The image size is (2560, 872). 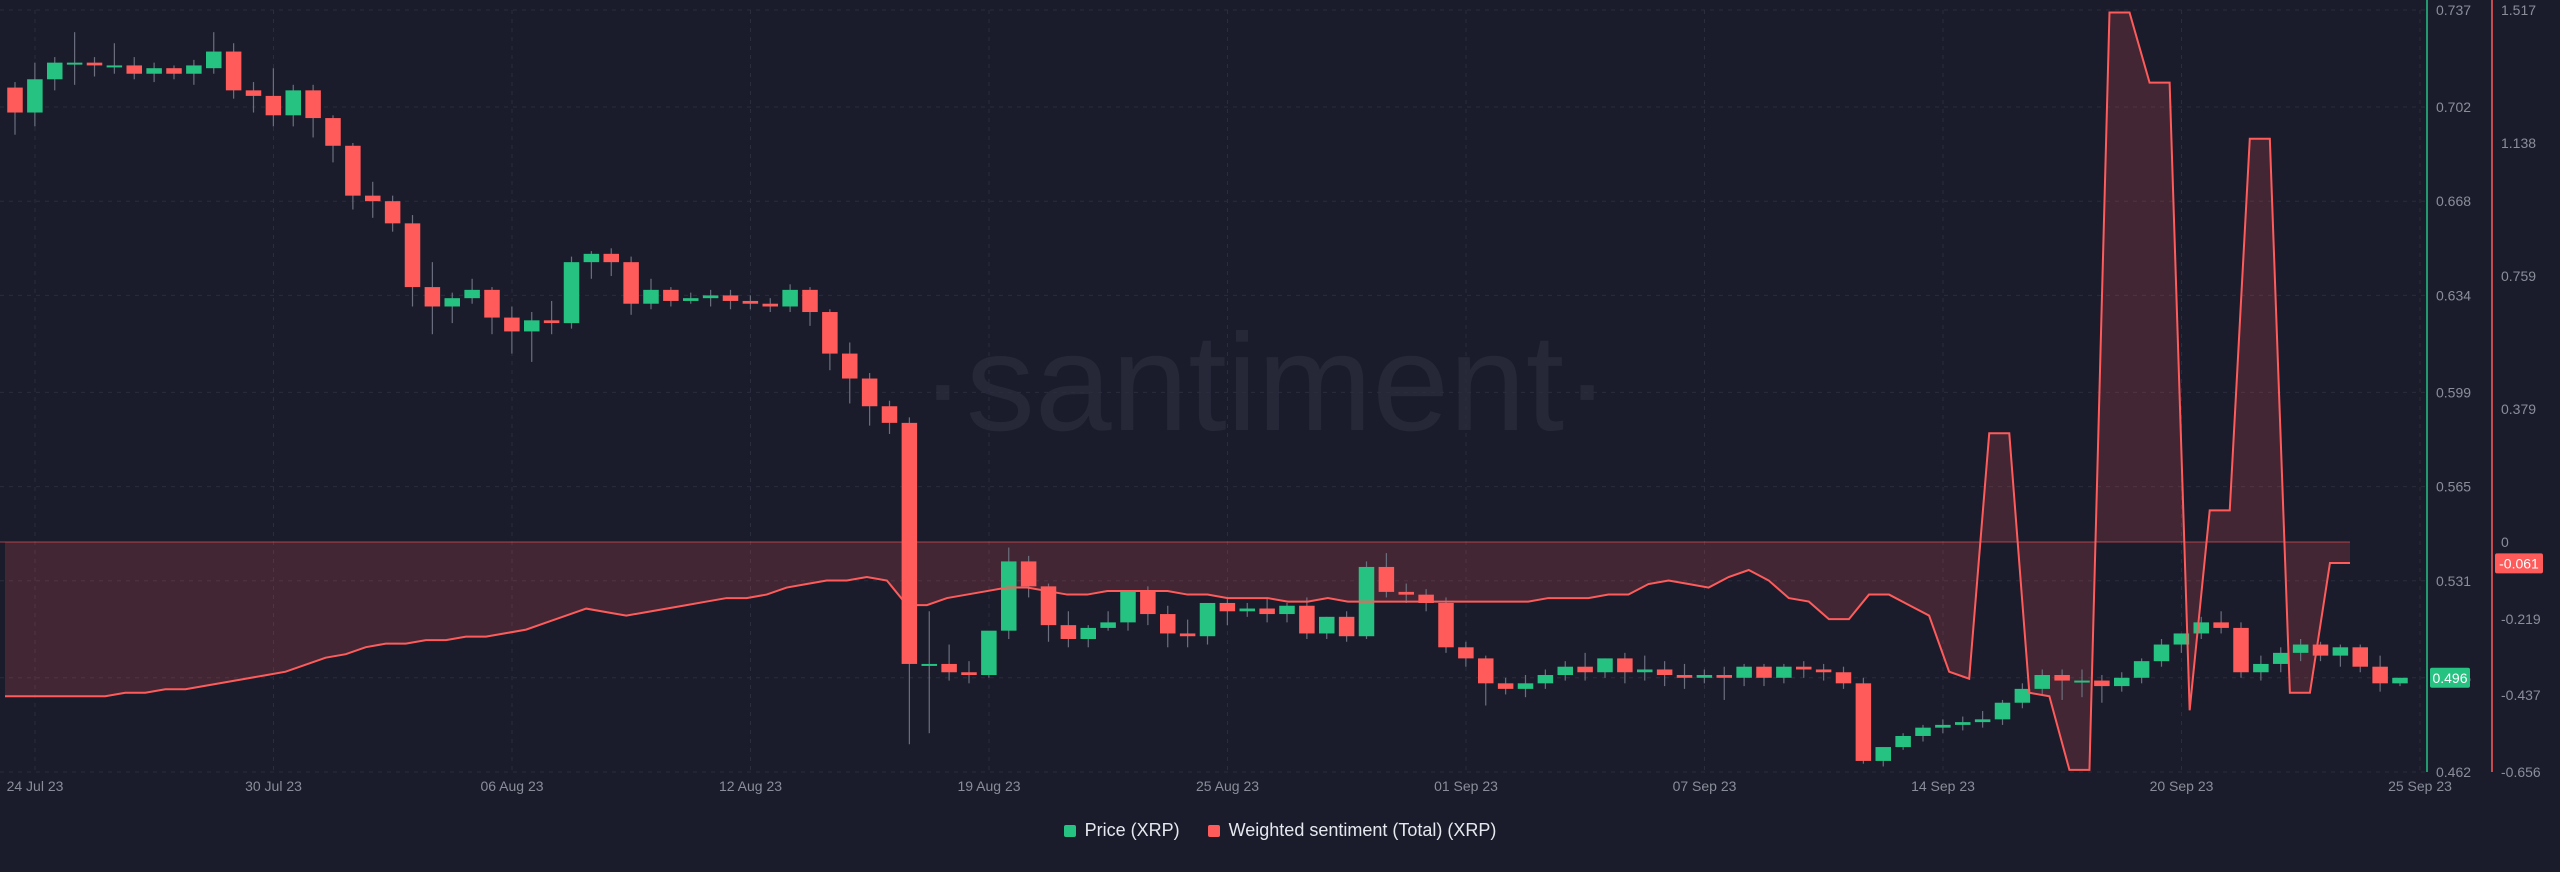 I want to click on legend-item-sentiment: Weighted sentiment (Total) (XRP), so click(x=1352, y=830).